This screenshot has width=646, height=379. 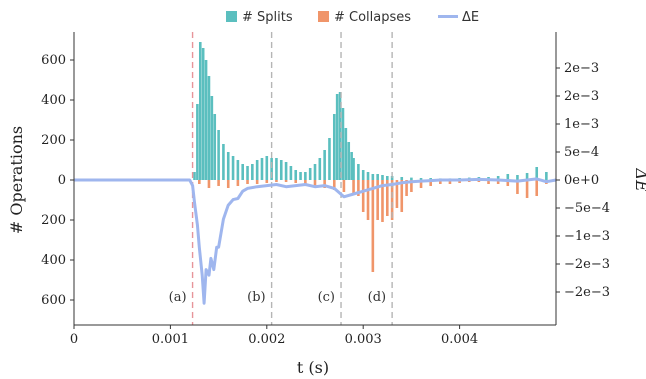 I want to click on x-tick-label: 0.001, so click(x=170, y=339).